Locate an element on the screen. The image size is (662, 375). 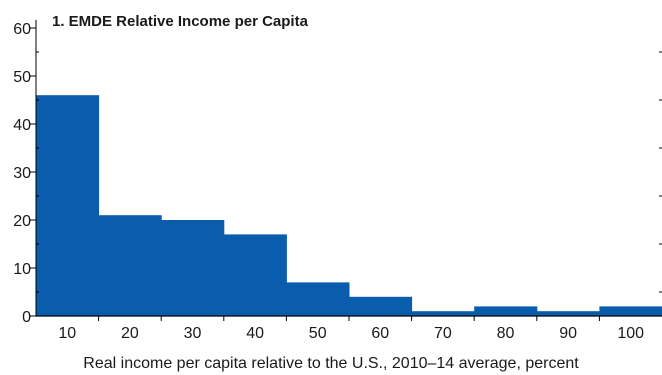
y-tick-labels: 0 10 20 30 40 50 60 is located at coordinates (22, 173).